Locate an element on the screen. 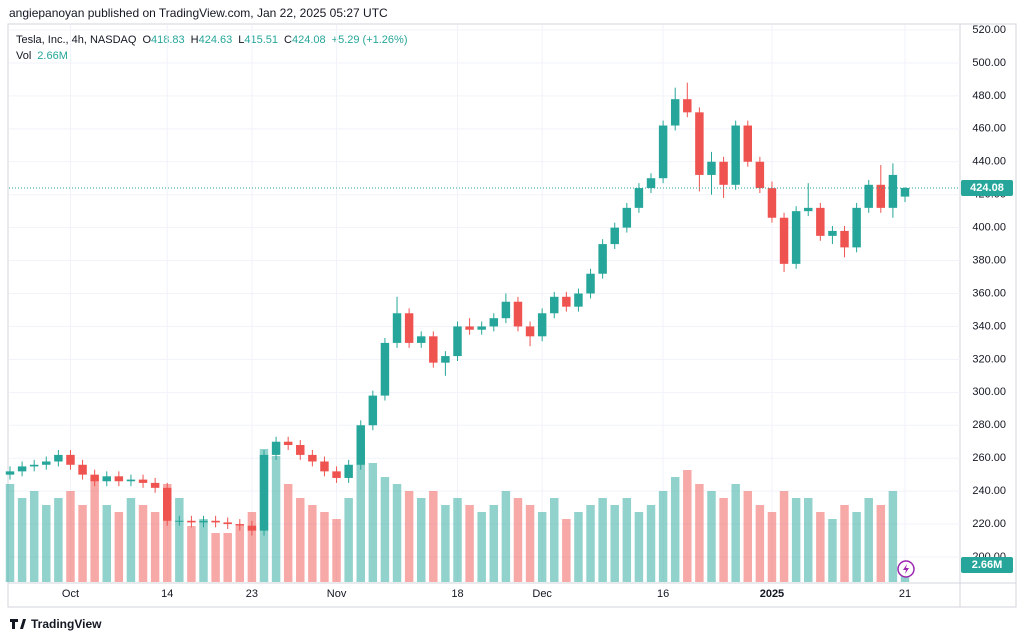 This screenshot has height=641, width=1024. footer-brand: TradingView is located at coordinates (66, 624).